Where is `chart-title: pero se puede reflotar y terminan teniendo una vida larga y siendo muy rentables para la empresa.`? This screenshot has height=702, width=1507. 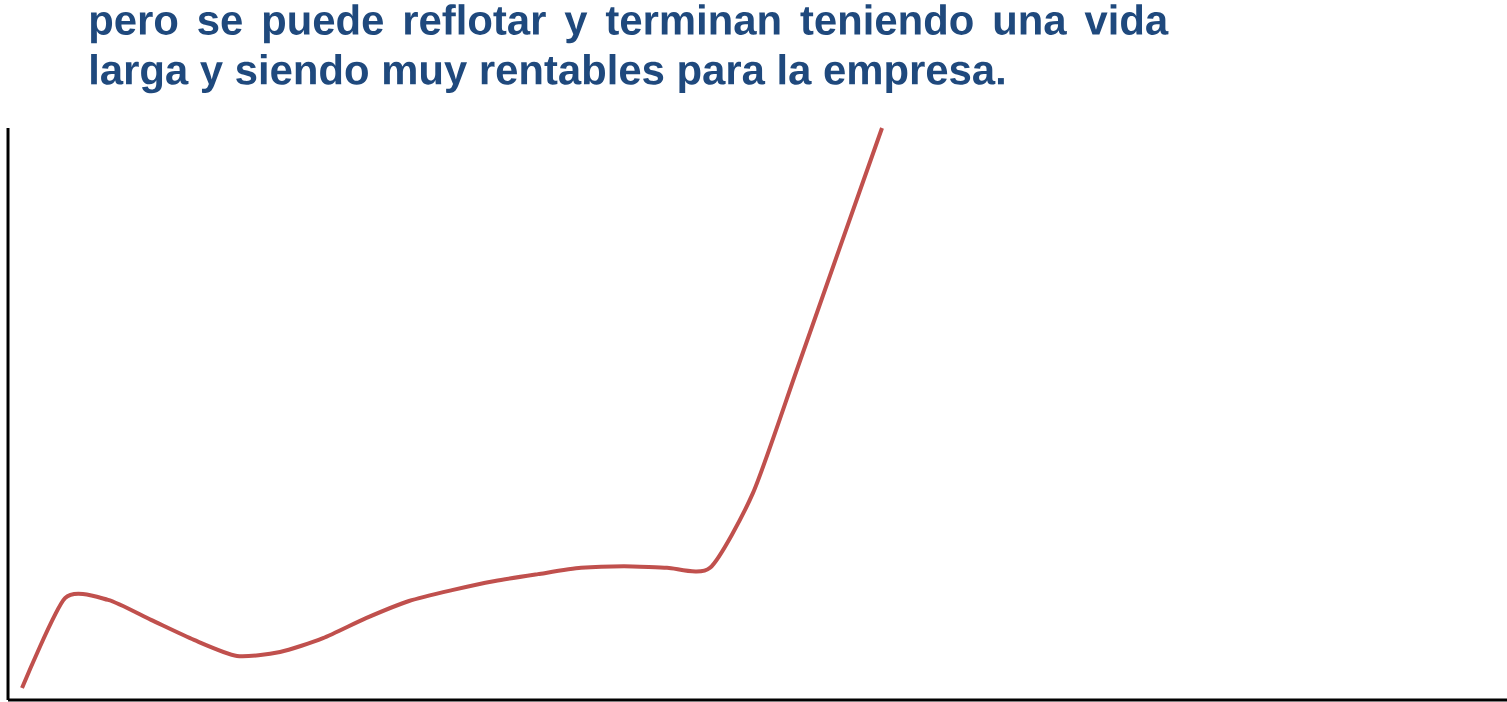 chart-title: pero se puede reflotar y terminan teniendo una vida larga y siendo muy rentables para la empresa. is located at coordinates (629, 49).